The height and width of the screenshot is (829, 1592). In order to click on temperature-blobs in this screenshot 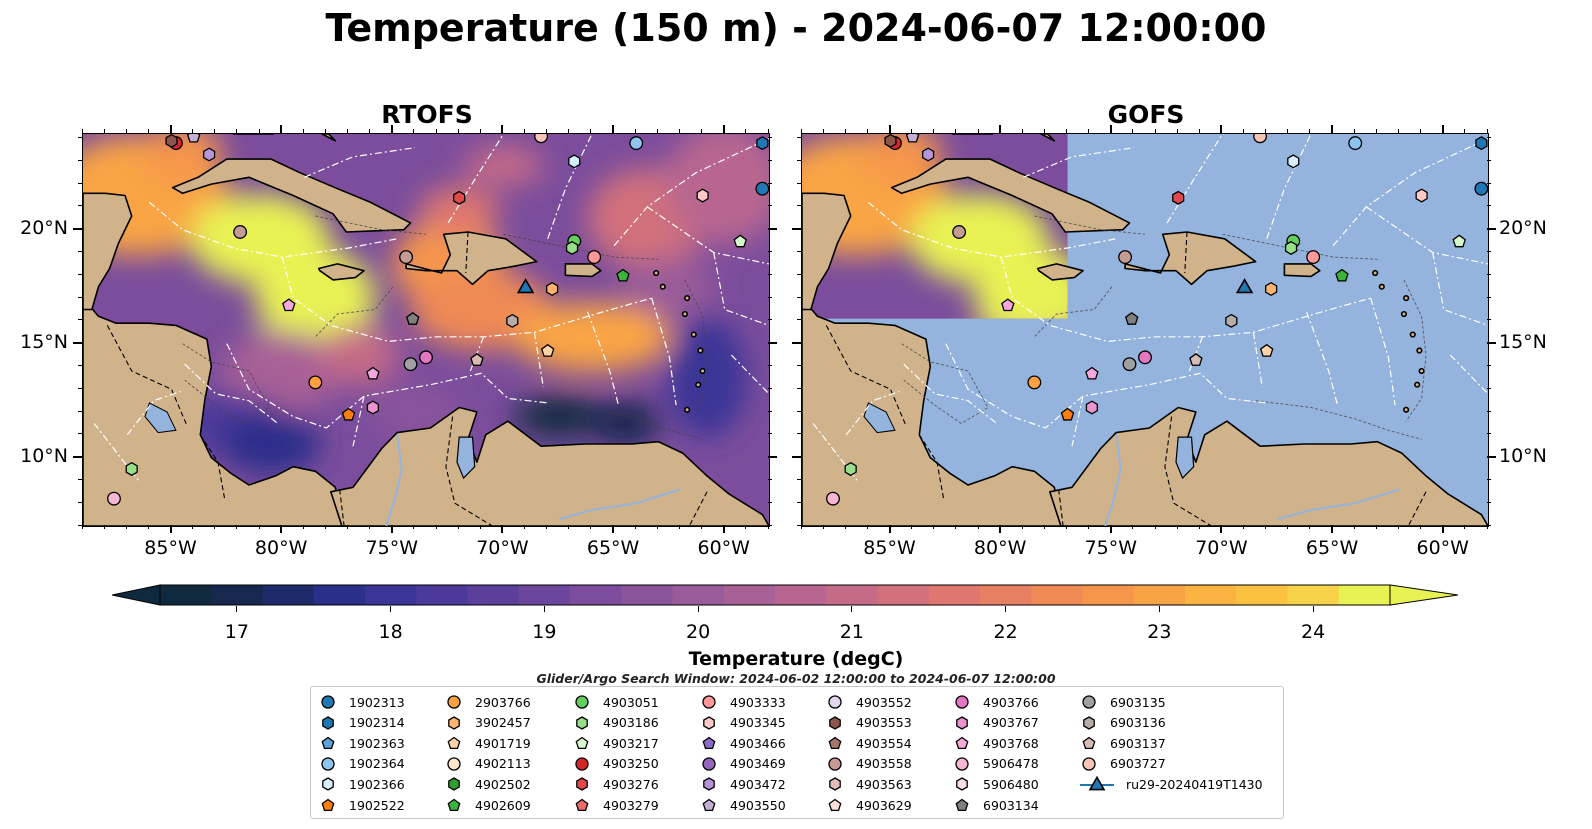, I will do `click(935, 226)`.